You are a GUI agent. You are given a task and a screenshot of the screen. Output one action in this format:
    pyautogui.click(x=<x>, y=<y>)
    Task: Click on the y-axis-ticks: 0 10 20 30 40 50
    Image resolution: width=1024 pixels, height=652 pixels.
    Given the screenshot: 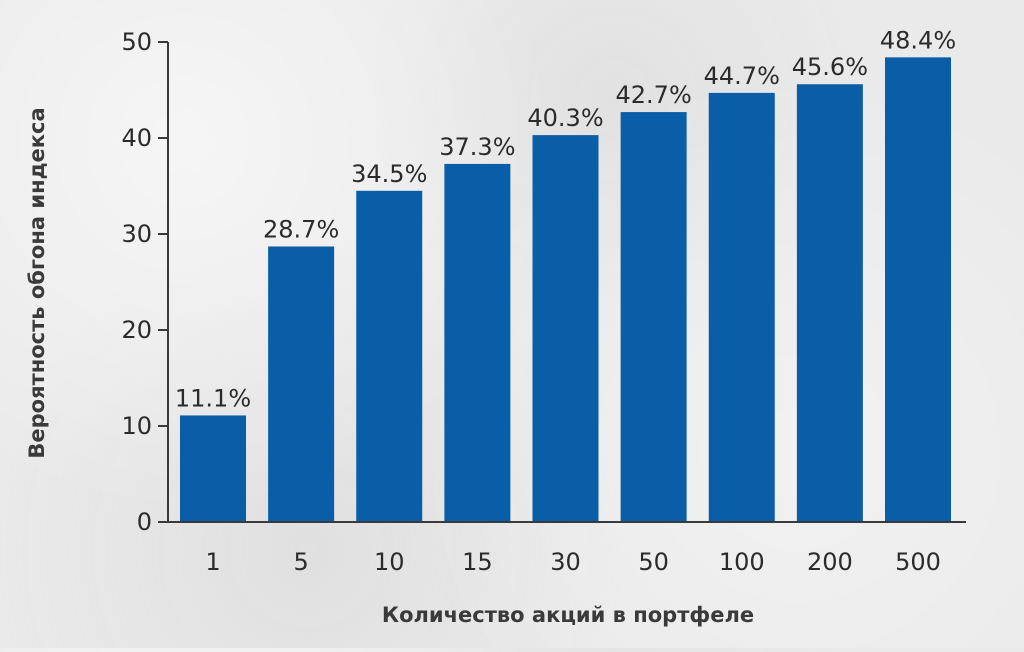 What is the action you would take?
    pyautogui.click(x=144, y=282)
    